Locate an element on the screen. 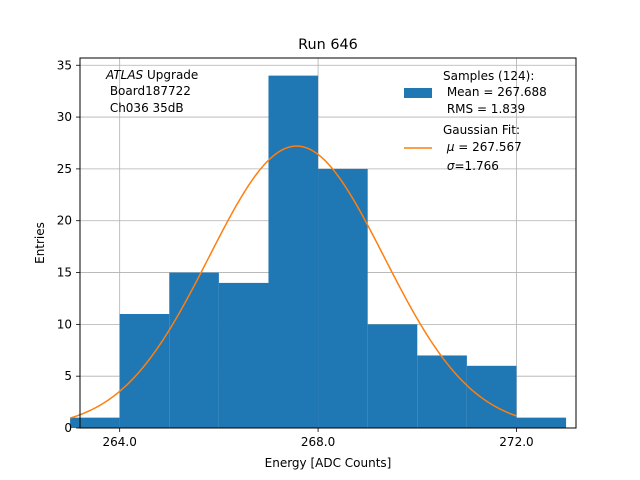  annotation-channel: Ch036 35dB is located at coordinates (145, 108).